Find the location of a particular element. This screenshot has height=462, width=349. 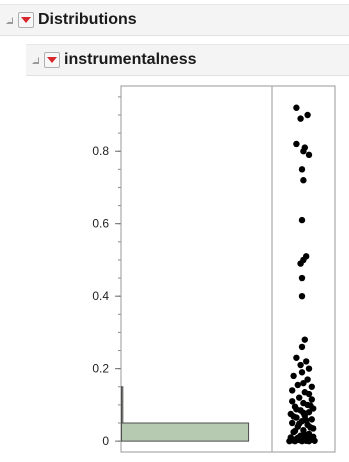

dotplot-frame is located at coordinates (303, 269).